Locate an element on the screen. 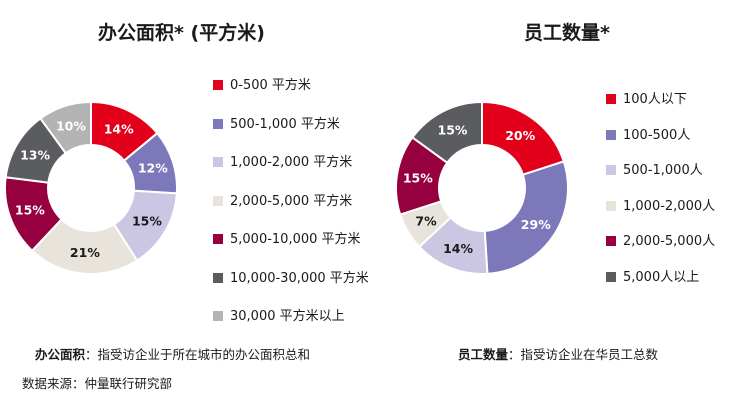 The height and width of the screenshot is (404, 744). legend-label: 5,000人以上 is located at coordinates (661, 277).